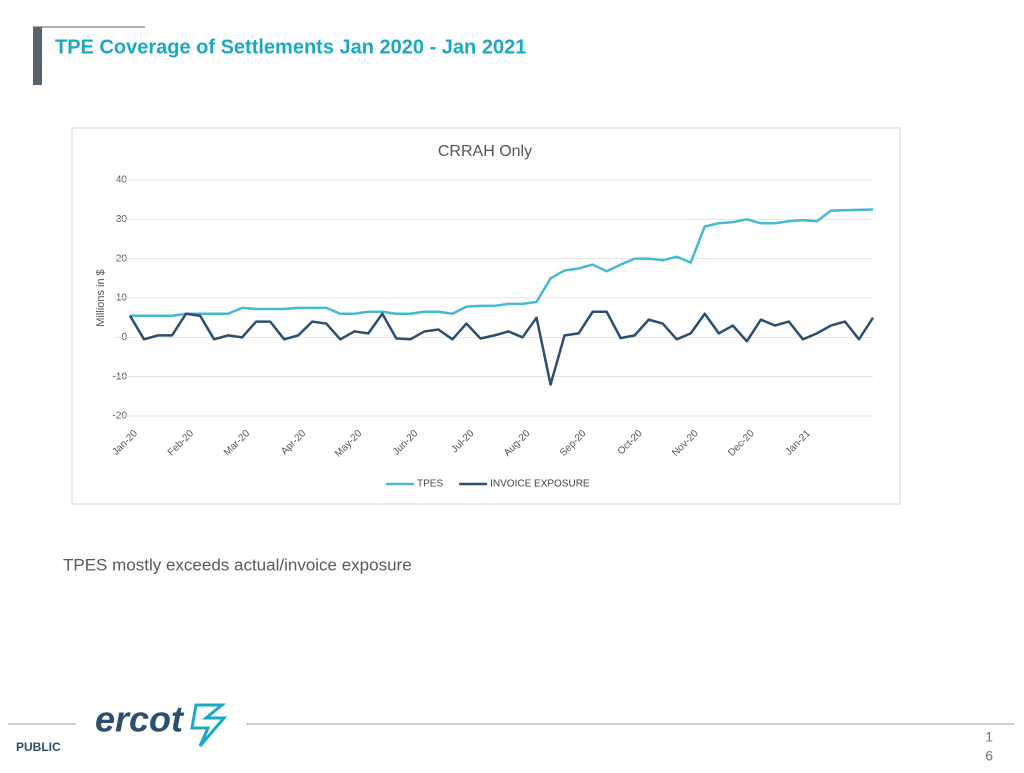 This screenshot has width=1024, height=773. Describe the element at coordinates (209, 725) in the screenshot. I see `logo-mark` at that location.